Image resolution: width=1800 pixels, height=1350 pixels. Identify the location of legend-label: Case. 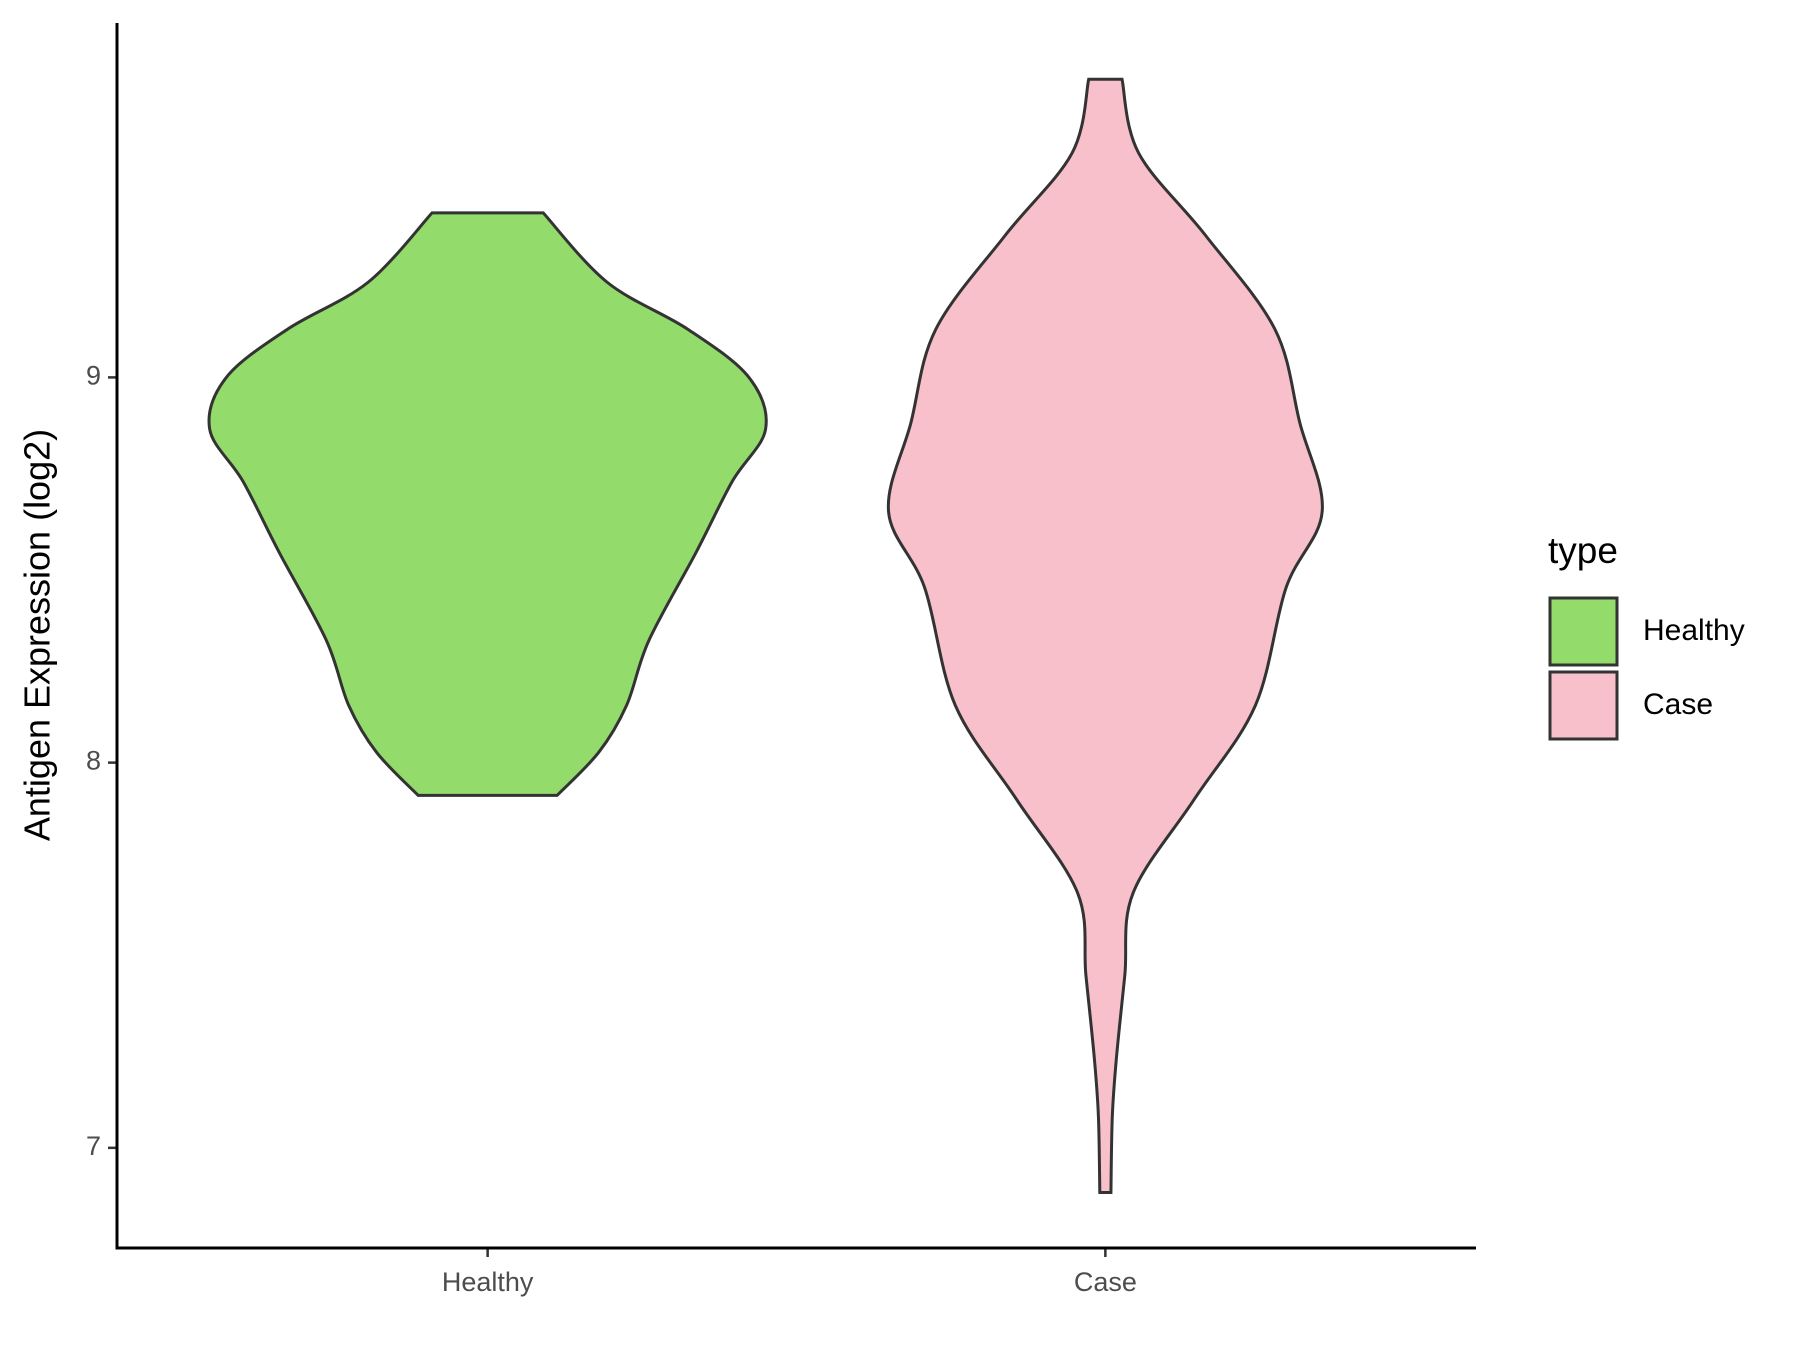
(1678, 704).